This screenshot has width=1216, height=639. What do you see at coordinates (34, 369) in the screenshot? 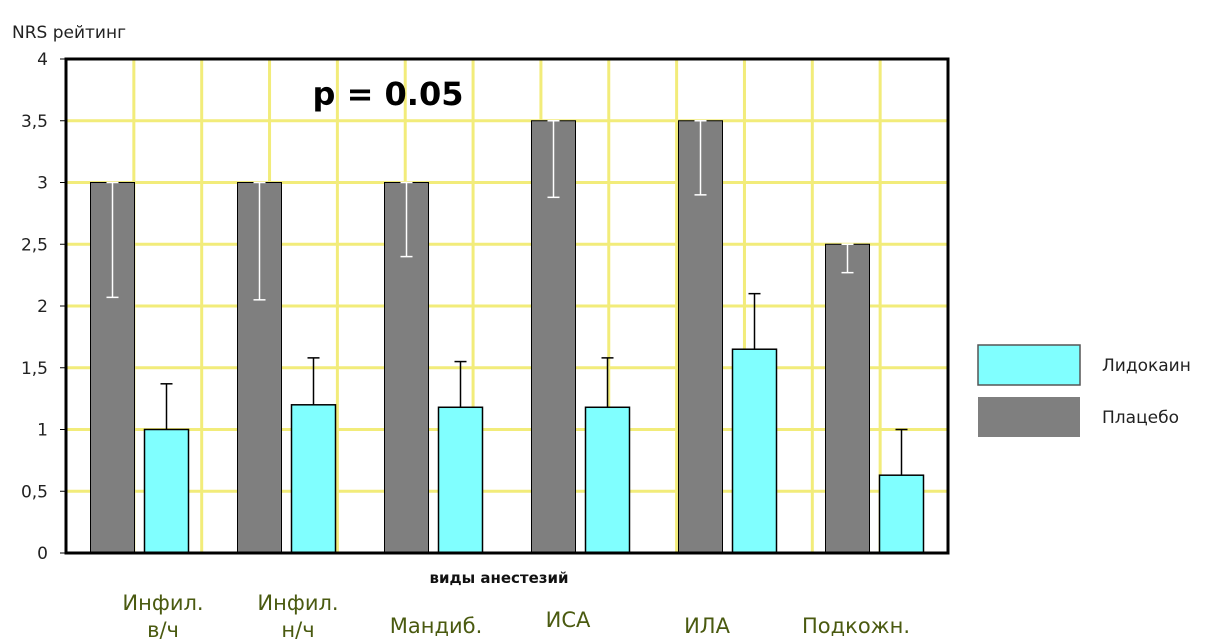
I see `y-tick-label: 1,5` at bounding box center [34, 369].